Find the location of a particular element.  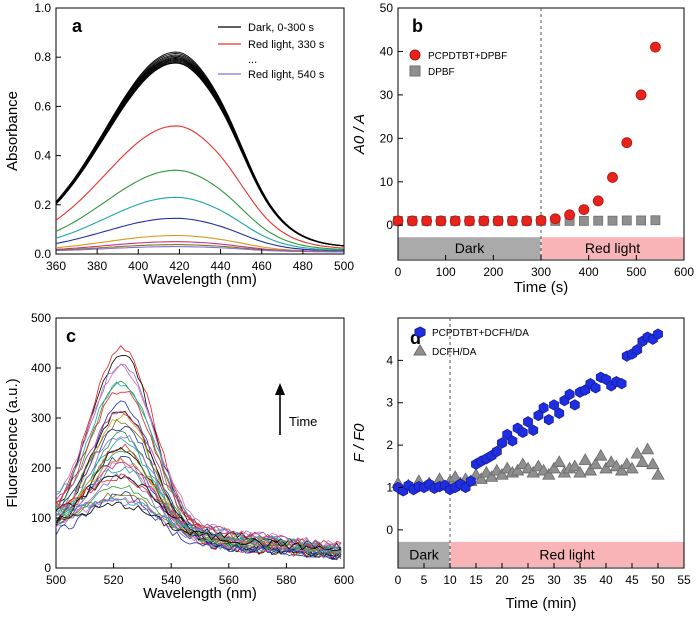

x-tick-label: 0 is located at coordinates (398, 272).